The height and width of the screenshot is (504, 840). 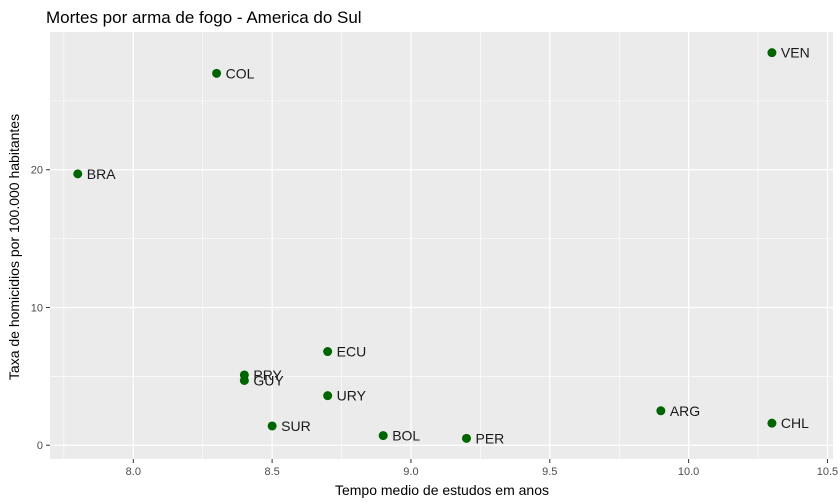 I want to click on data-point-label: COL, so click(x=240, y=73).